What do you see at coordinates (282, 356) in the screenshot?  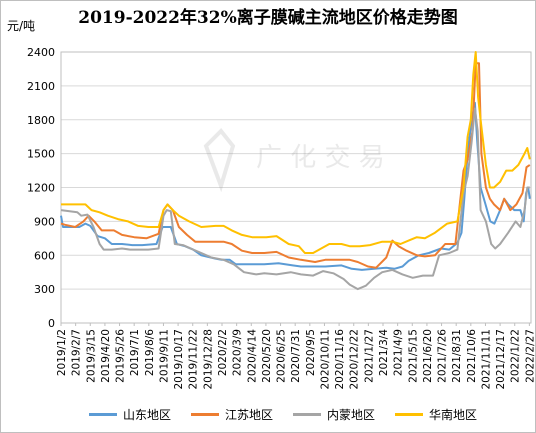 I see `x-tick-label: 2020/6/25` at bounding box center [282, 356].